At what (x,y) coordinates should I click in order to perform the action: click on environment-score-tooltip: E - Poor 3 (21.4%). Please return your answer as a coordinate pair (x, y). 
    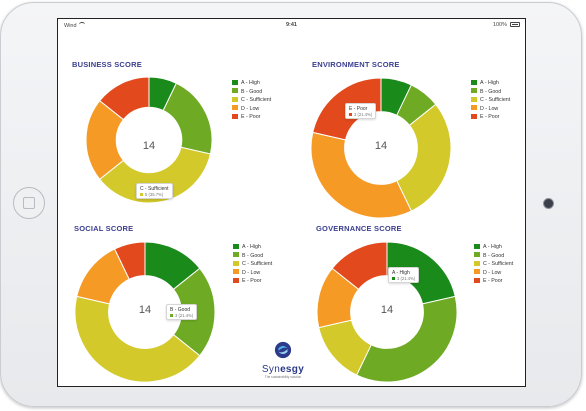
    Looking at the image, I should click on (361, 111).